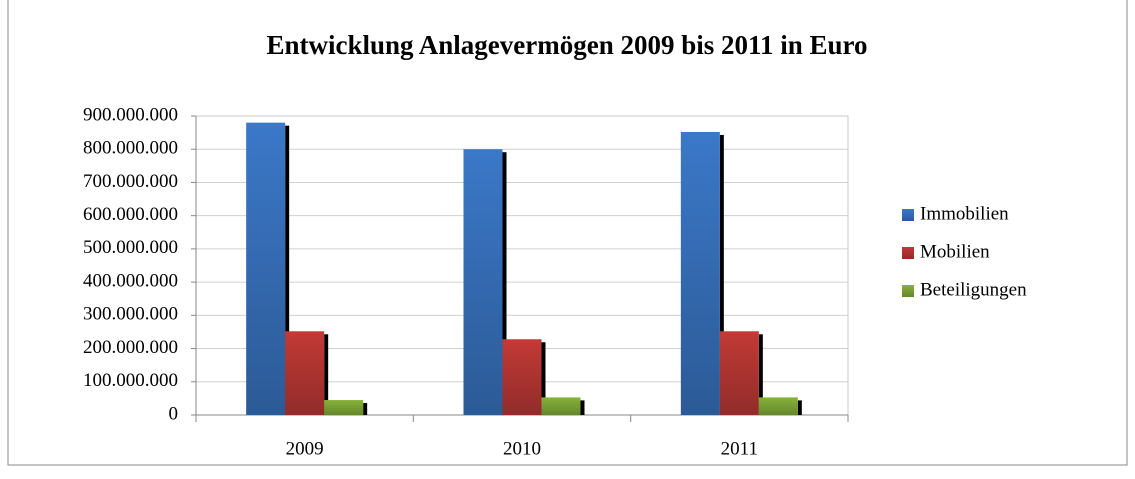 The width and height of the screenshot is (1135, 479). What do you see at coordinates (955, 251) in the screenshot?
I see `legend-label: Mobilien` at bounding box center [955, 251].